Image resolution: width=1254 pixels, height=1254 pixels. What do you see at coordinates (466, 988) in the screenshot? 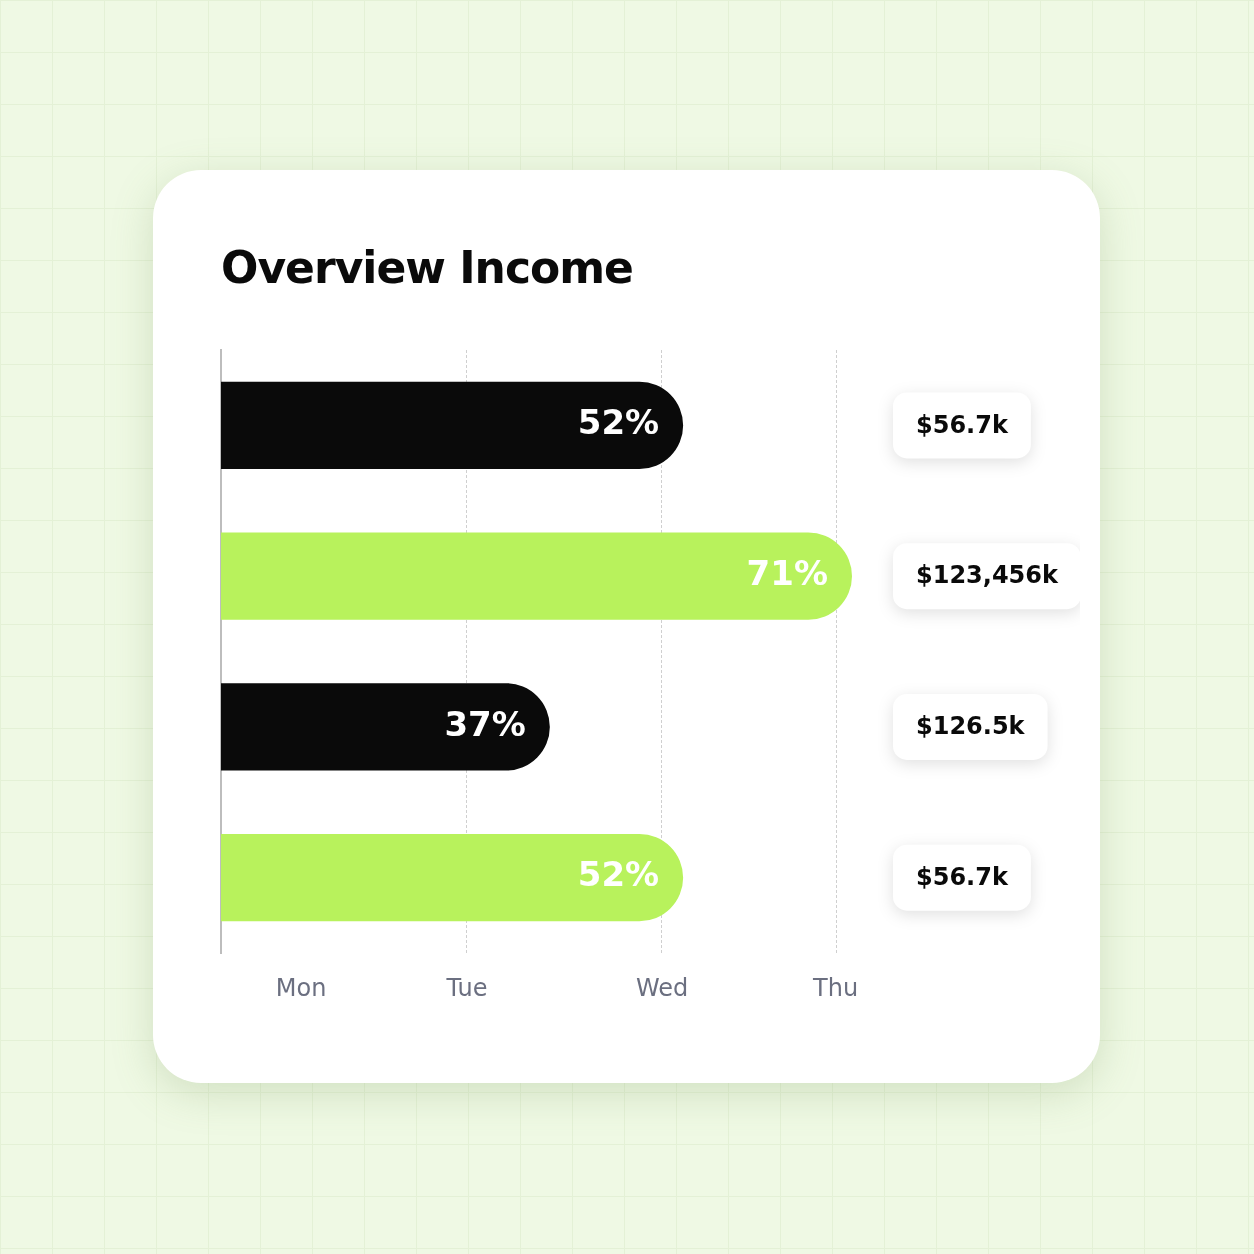
I see `text: Tue` at bounding box center [466, 988].